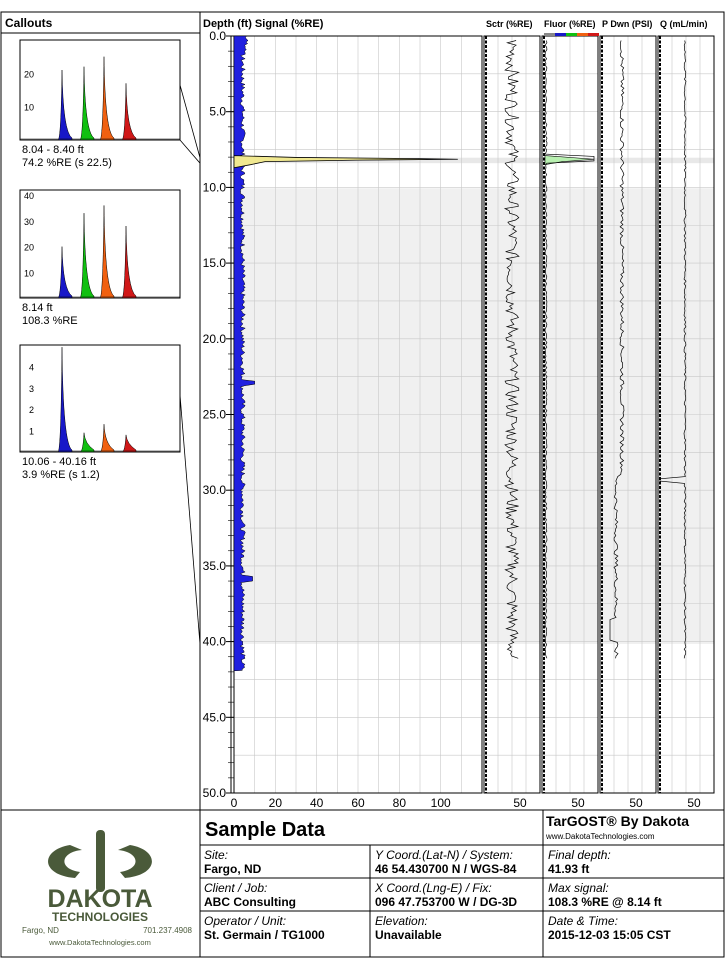 The height and width of the screenshot is (960, 726). Describe the element at coordinates (99, 899) in the screenshot. I see `logo-line1: DAKOTA` at that location.